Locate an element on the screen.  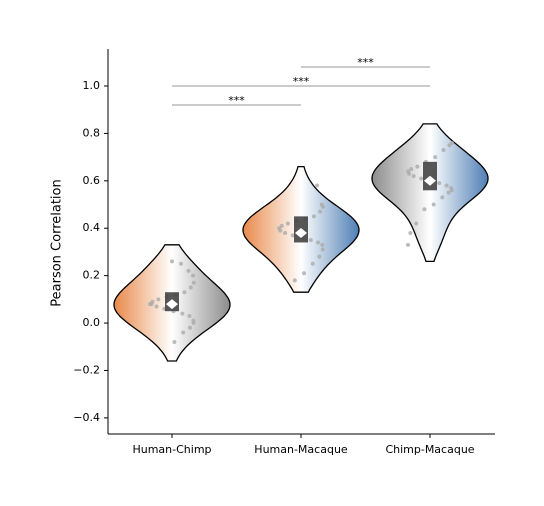
y-axis-label: Pearson Correlation is located at coordinates (57, 242).